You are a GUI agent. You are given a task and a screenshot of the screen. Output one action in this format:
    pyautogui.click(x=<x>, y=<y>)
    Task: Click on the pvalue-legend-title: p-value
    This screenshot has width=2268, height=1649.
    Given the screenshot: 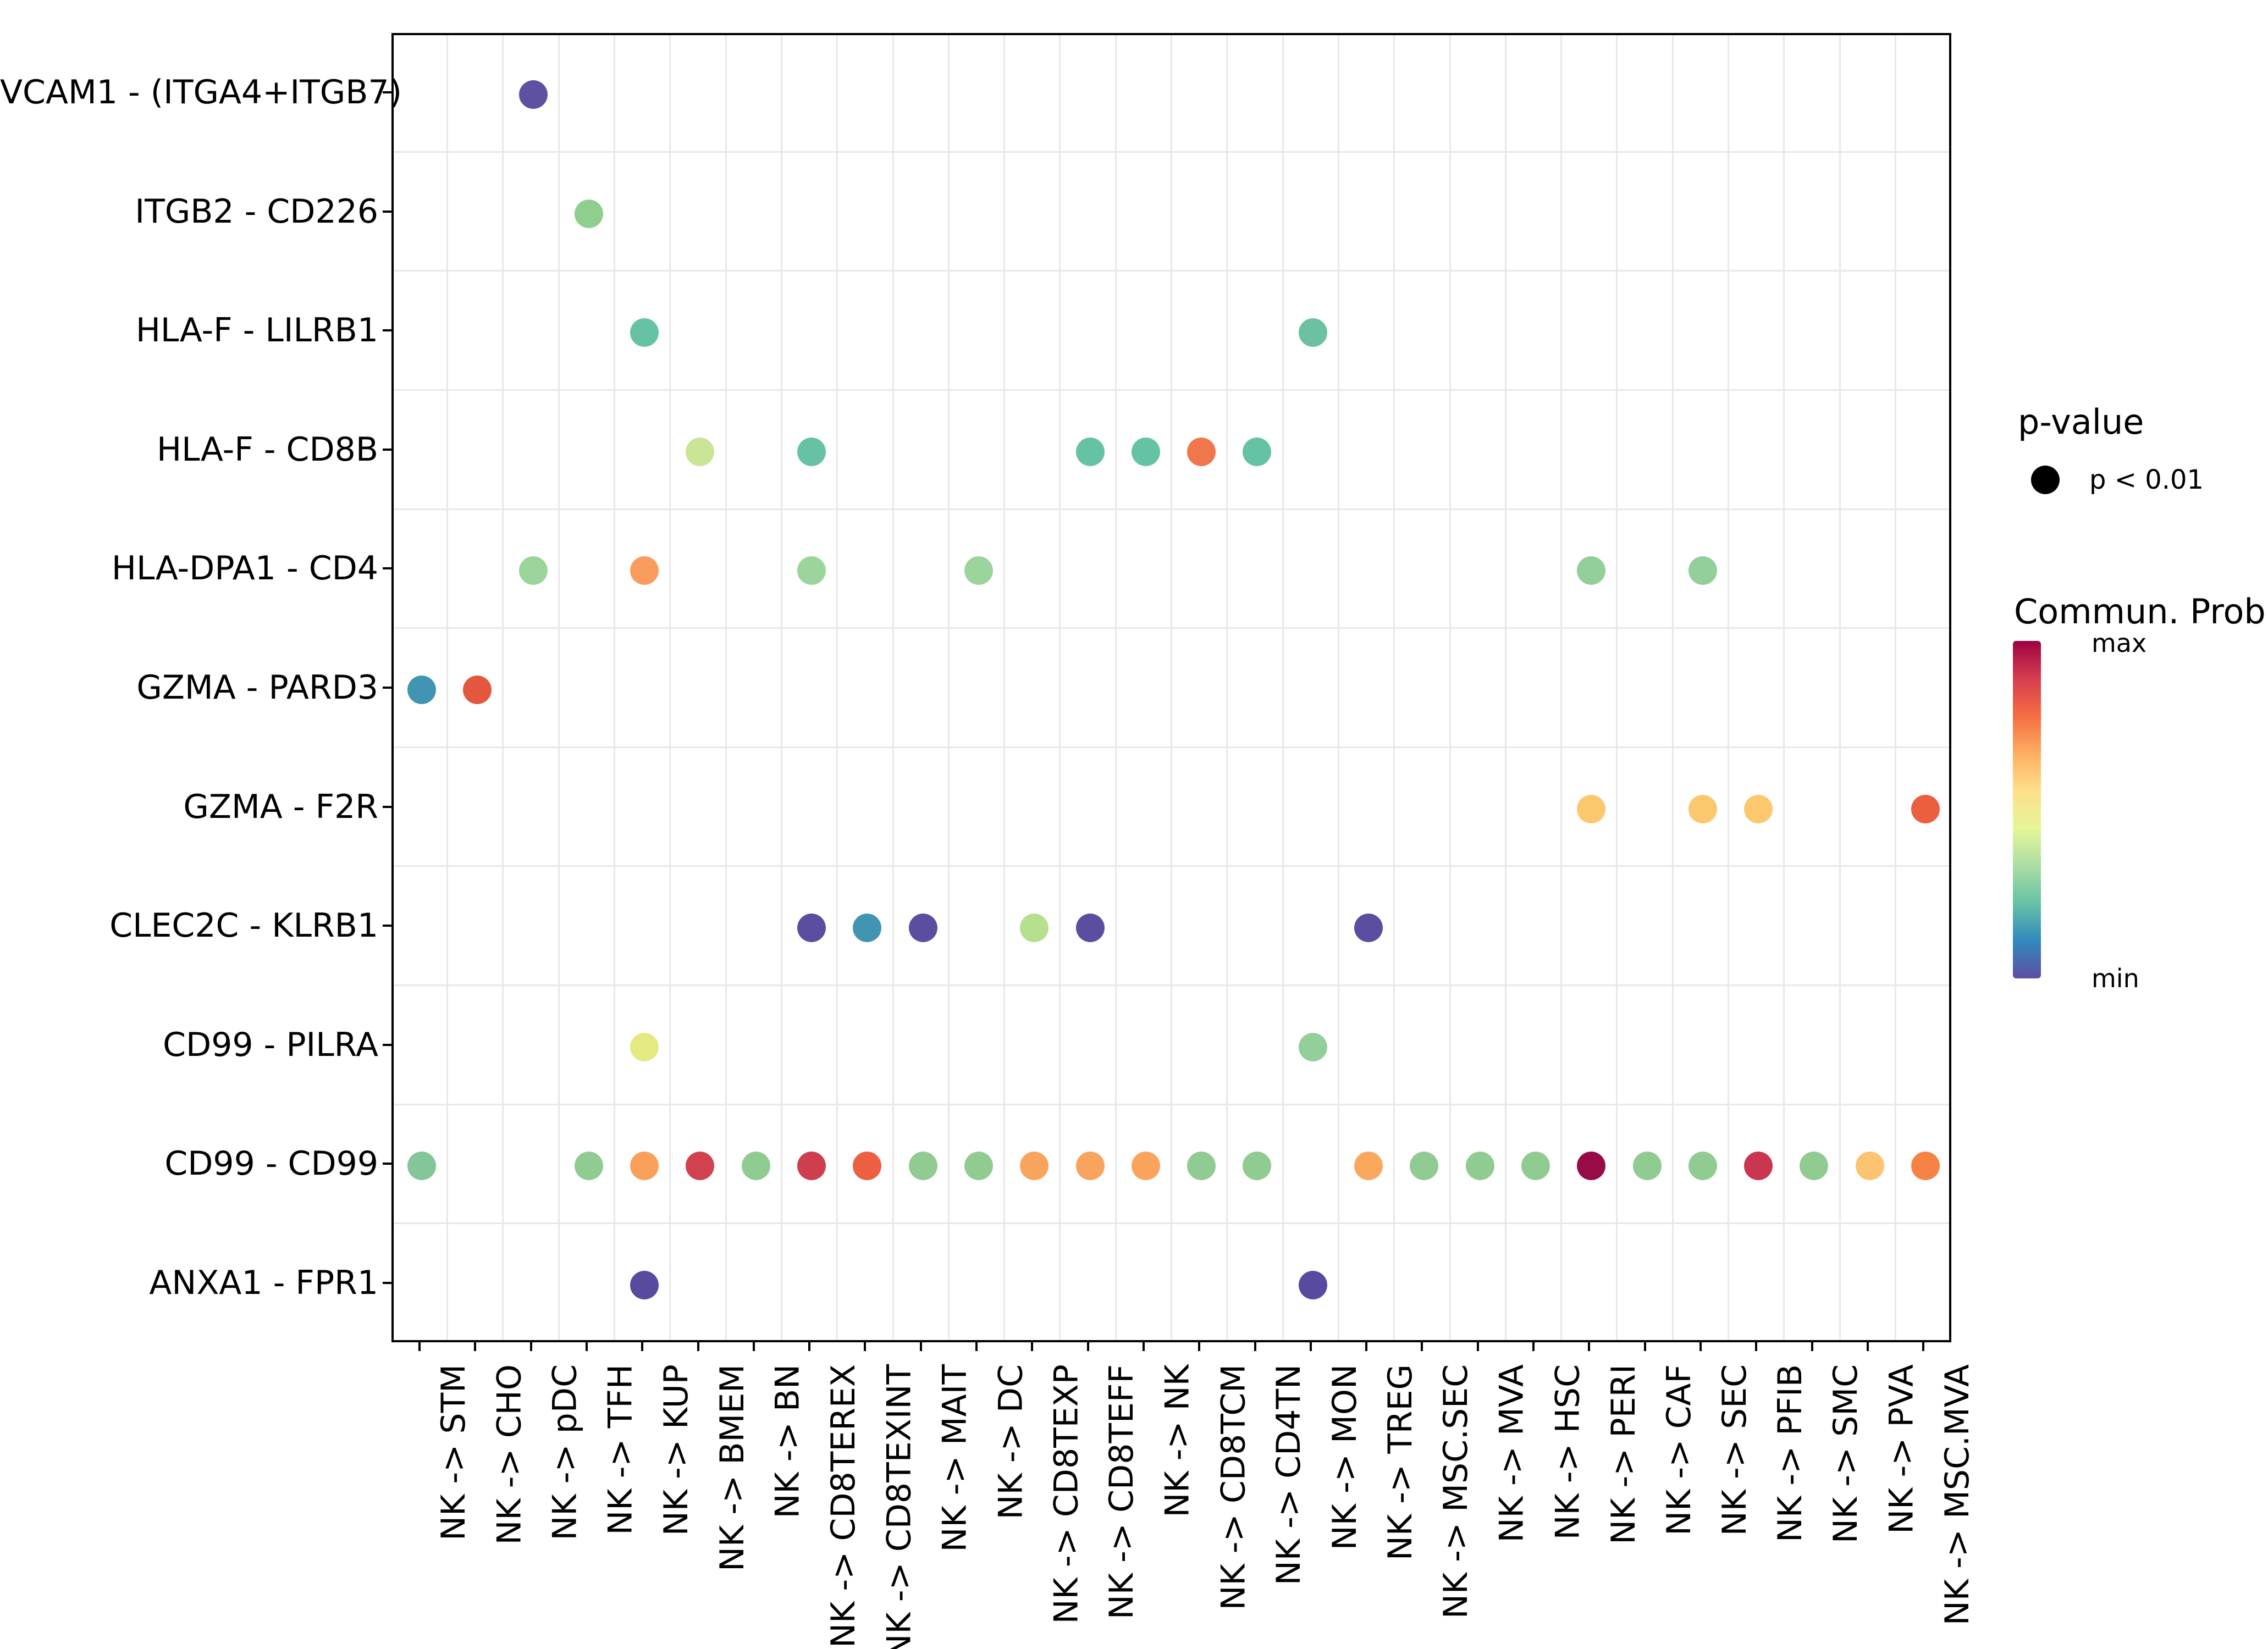 What is the action you would take?
    pyautogui.click(x=2081, y=422)
    